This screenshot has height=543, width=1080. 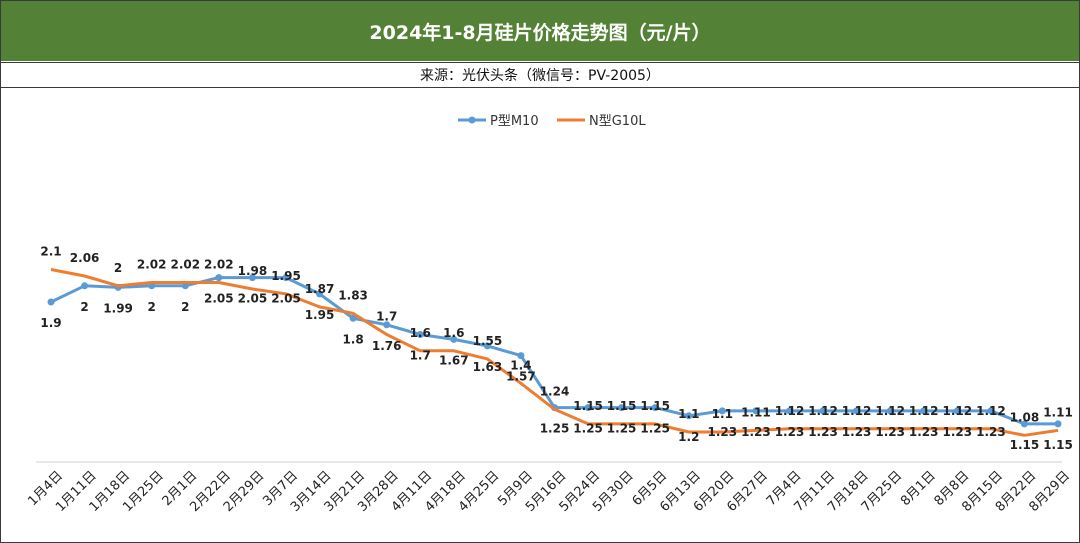 I want to click on data-label: 1.24, so click(x=555, y=391).